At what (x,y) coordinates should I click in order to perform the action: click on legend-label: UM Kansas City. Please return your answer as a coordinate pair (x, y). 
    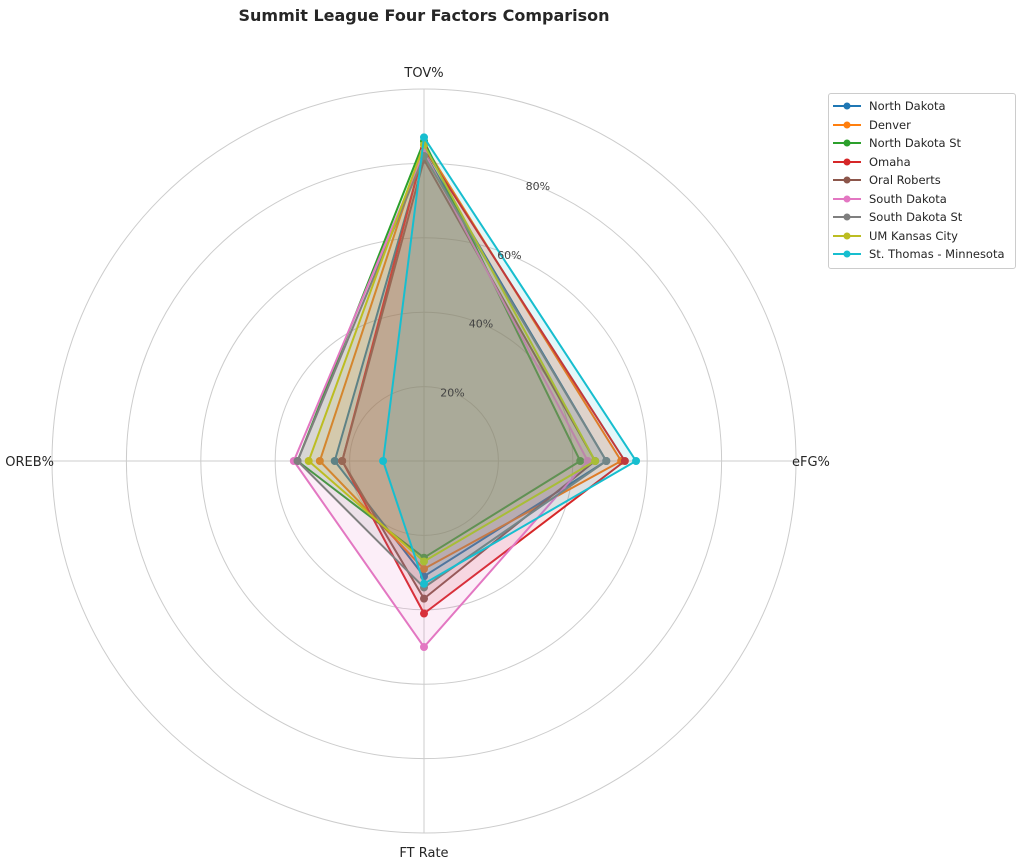
    Looking at the image, I should click on (913, 235).